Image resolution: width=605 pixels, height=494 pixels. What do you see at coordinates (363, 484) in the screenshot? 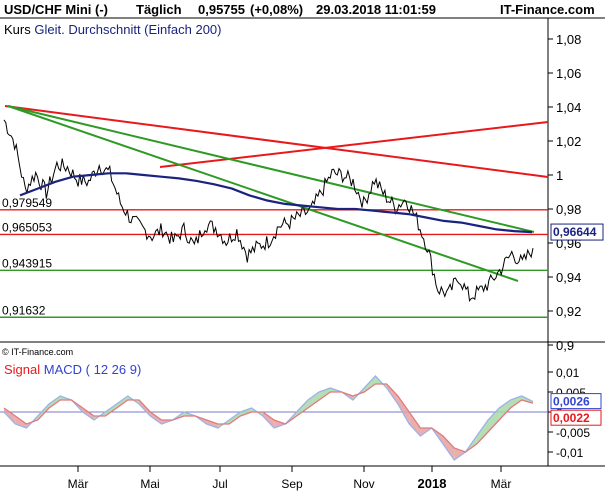
I see `x-tick-label: Nov` at bounding box center [363, 484].